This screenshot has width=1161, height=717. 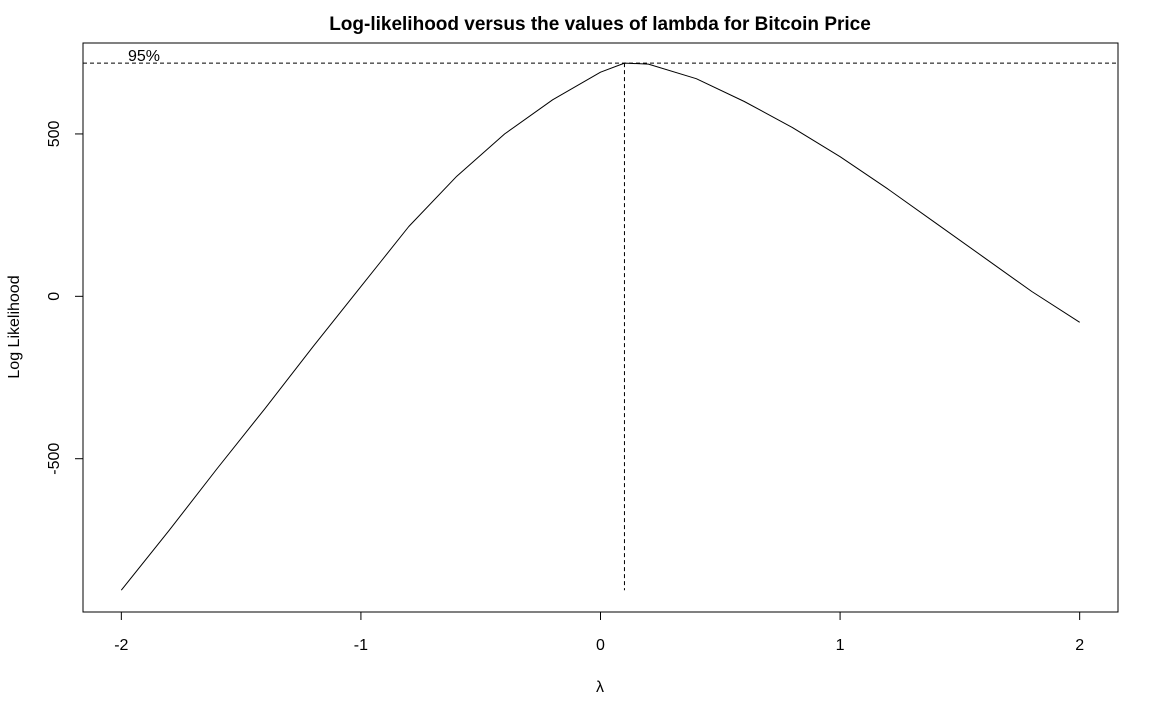 I want to click on y-axis-title: Log Likelihood, so click(x=14, y=326).